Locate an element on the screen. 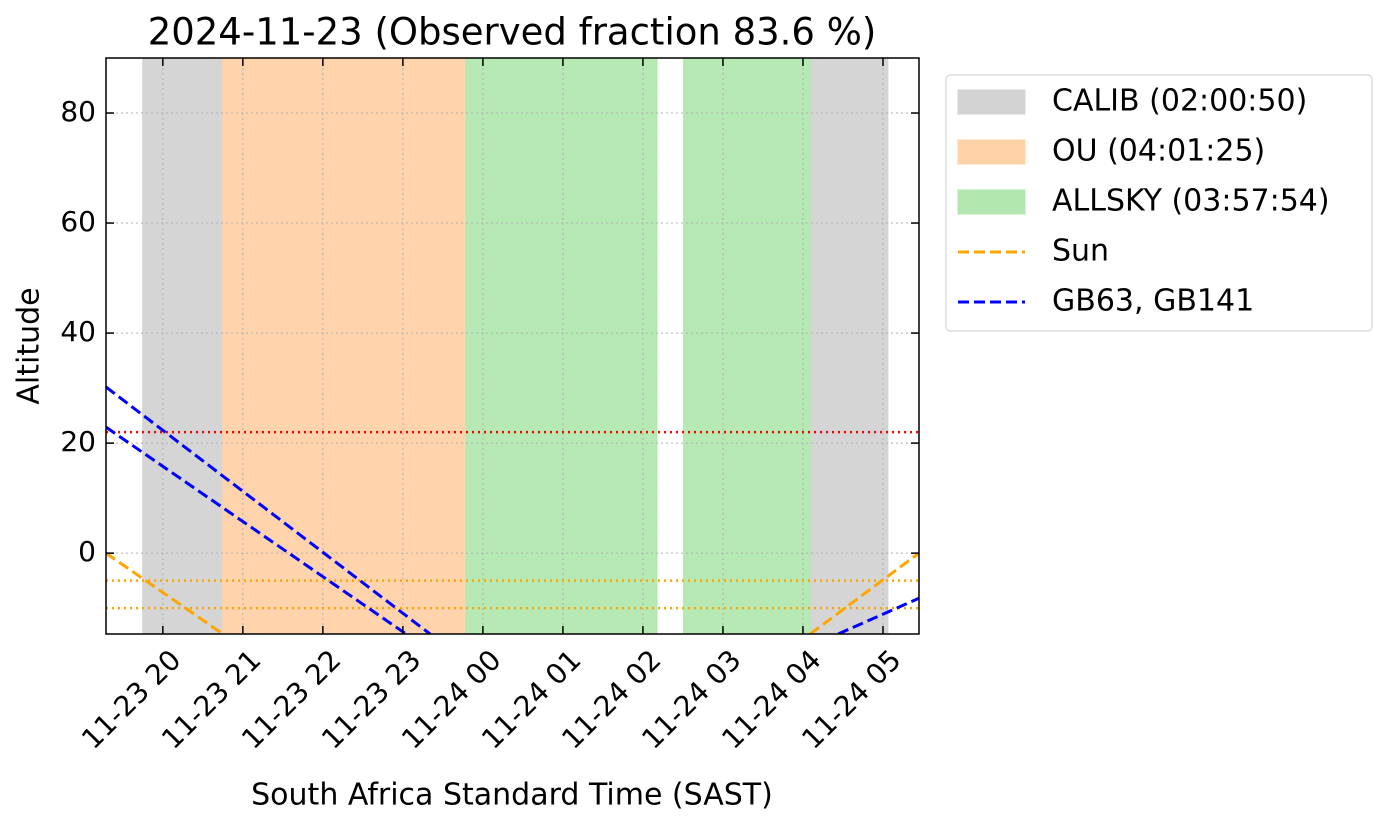 The image size is (1388, 829). legend-label: ALLSKY (03:57:54) is located at coordinates (1191, 201).